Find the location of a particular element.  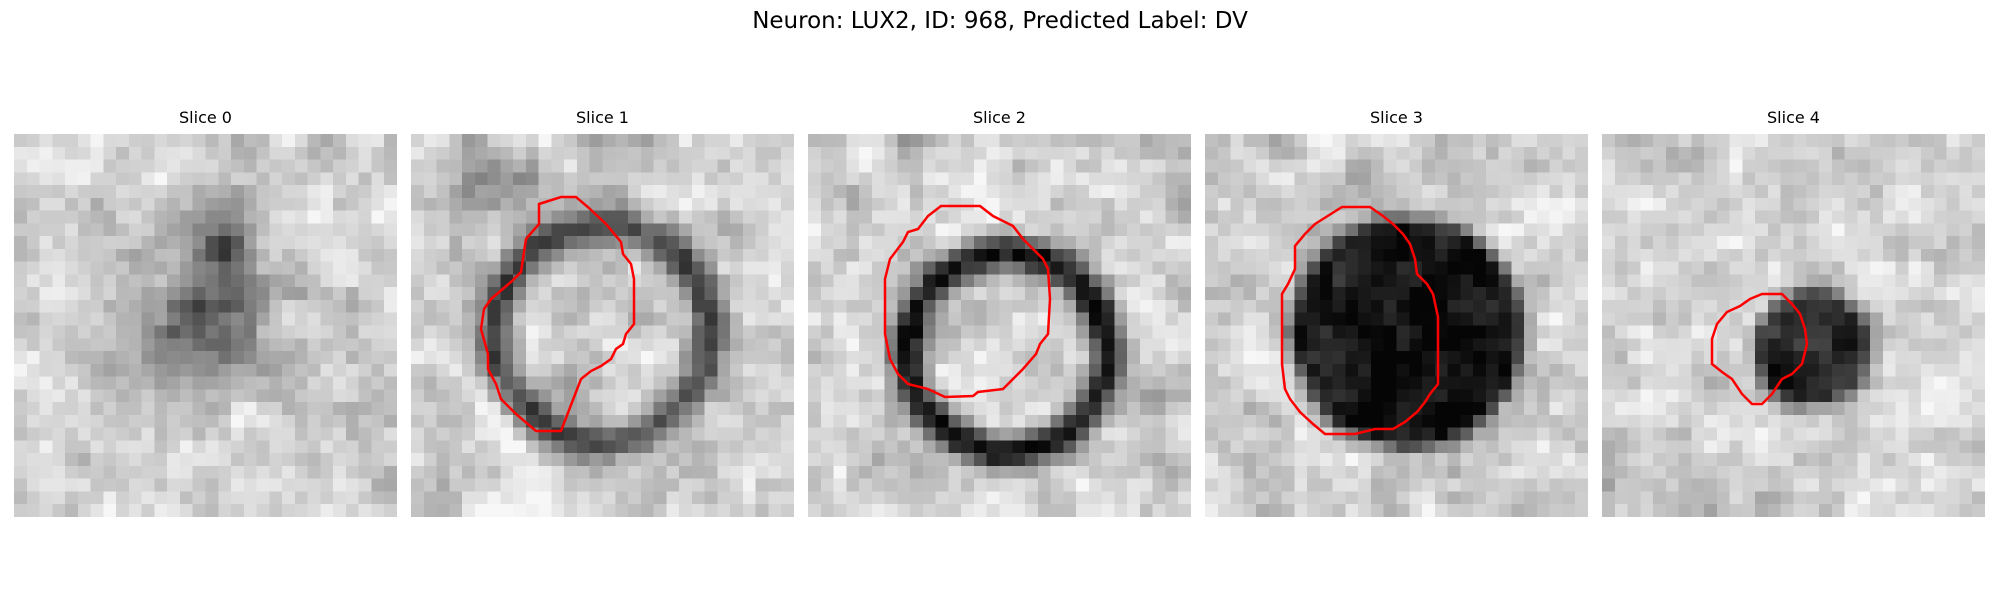

slice-panel-1: Slice 1 is located at coordinates (602, 312).